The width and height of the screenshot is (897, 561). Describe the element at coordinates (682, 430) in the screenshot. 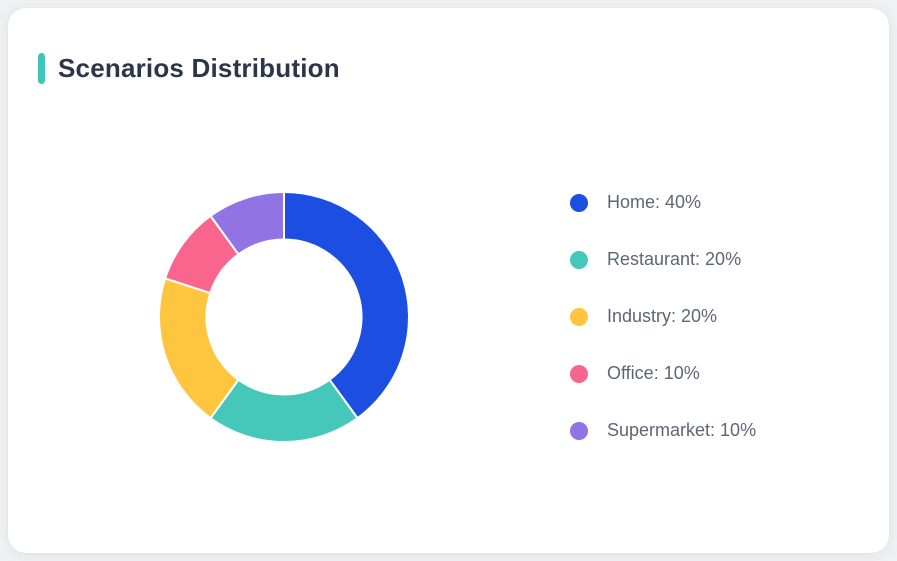

I see `legend-label: Supermarket: 10%` at that location.